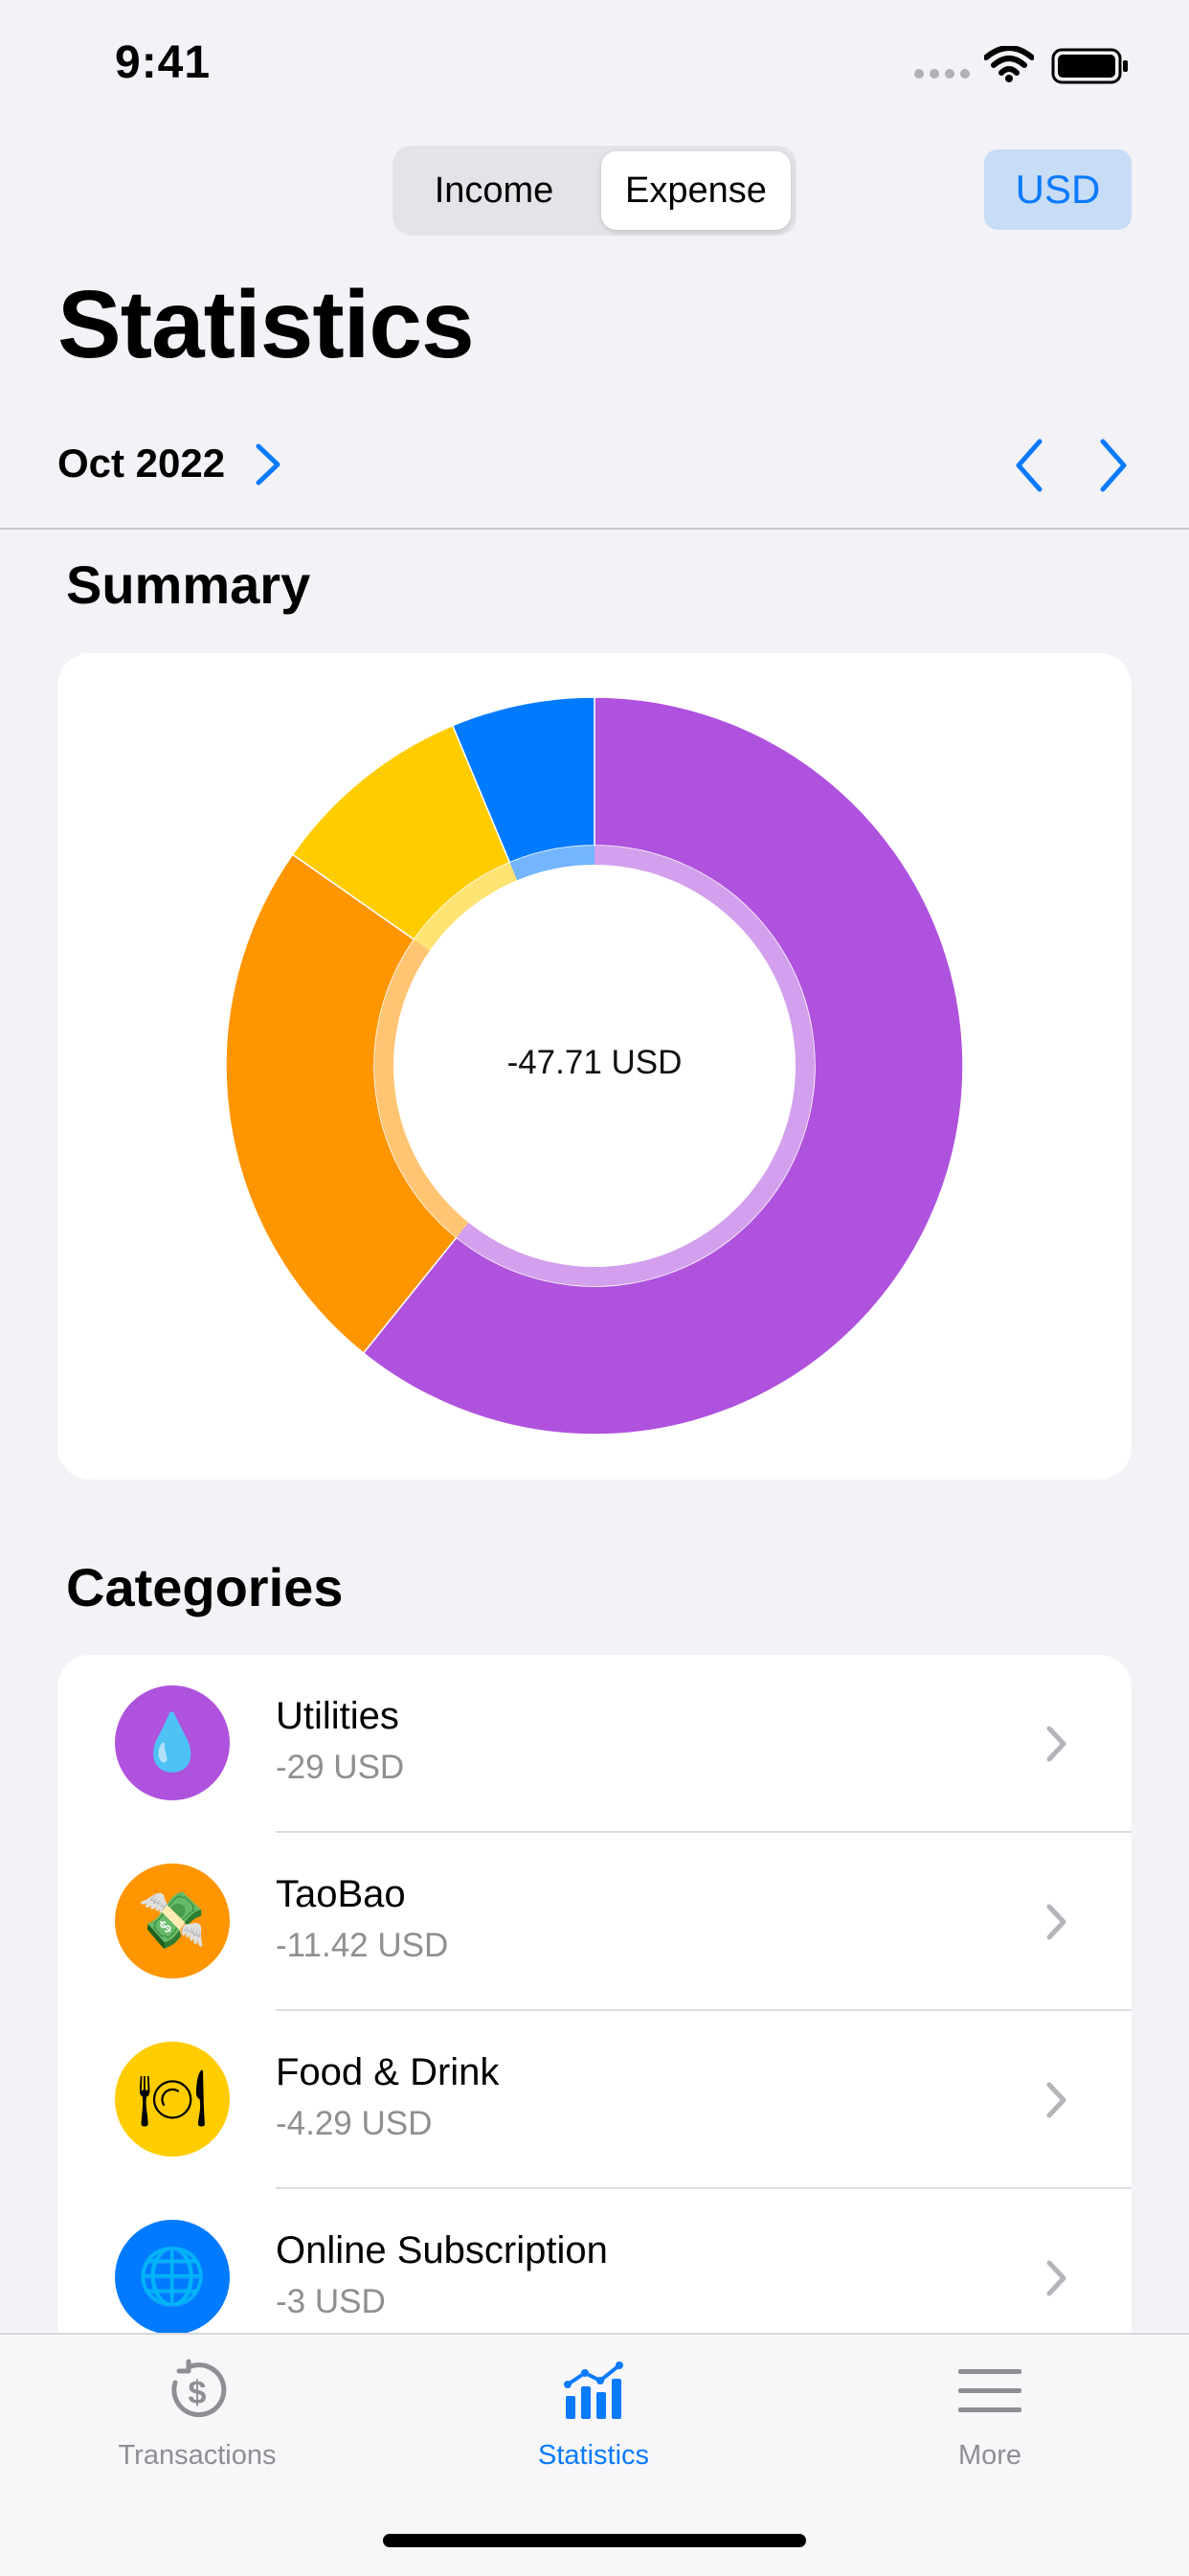 The width and height of the screenshot is (1189, 2576). What do you see at coordinates (594, 191) in the screenshot?
I see `income-expense-toggle: Income Expense` at bounding box center [594, 191].